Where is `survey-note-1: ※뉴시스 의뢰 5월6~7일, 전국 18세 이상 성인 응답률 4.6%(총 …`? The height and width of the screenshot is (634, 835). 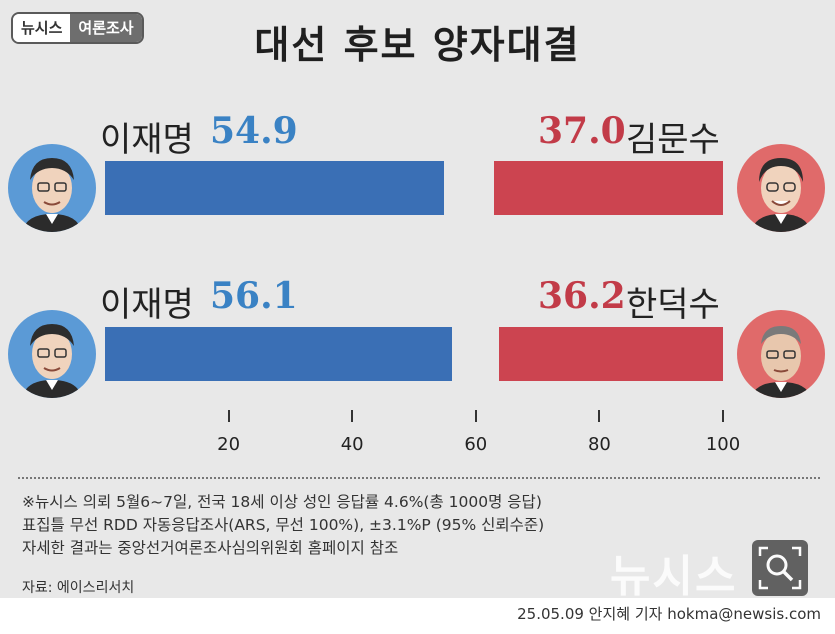 survey-note-1: ※뉴시스 의뢰 5월6~7일, 전국 18세 이상 성인 응답률 4.6%(총 … is located at coordinates (282, 502).